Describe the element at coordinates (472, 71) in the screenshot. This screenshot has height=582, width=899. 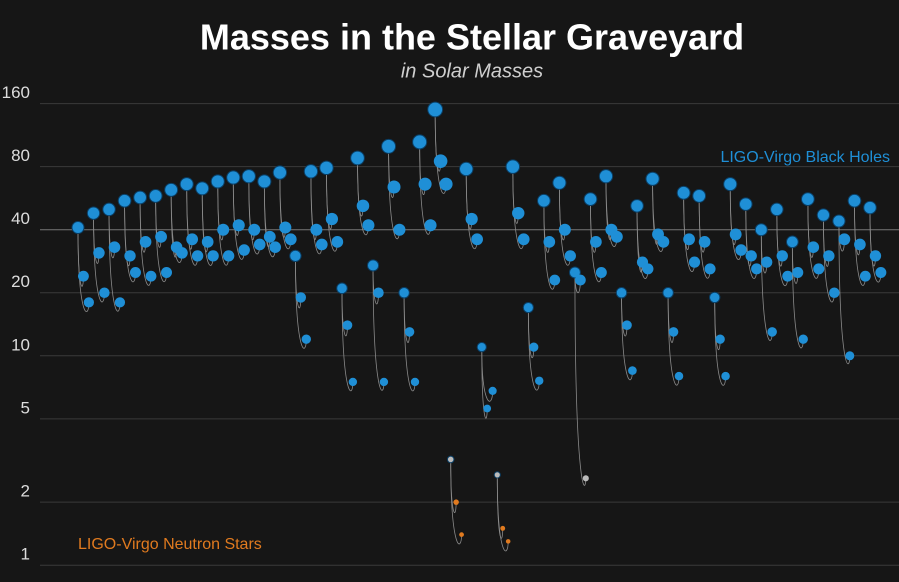
I see `chart-subtitle: in Solar Masses` at that location.